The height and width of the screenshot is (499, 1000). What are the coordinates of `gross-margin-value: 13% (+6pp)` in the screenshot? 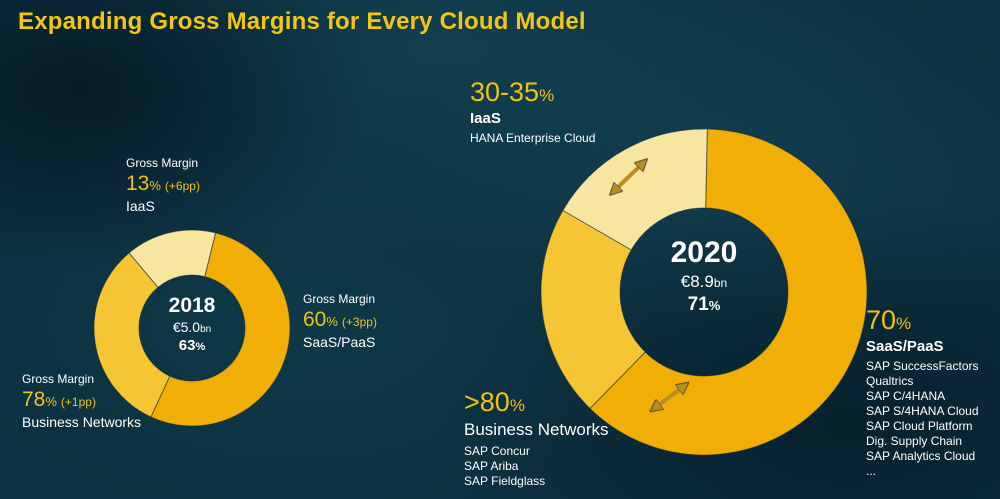 It's located at (163, 183).